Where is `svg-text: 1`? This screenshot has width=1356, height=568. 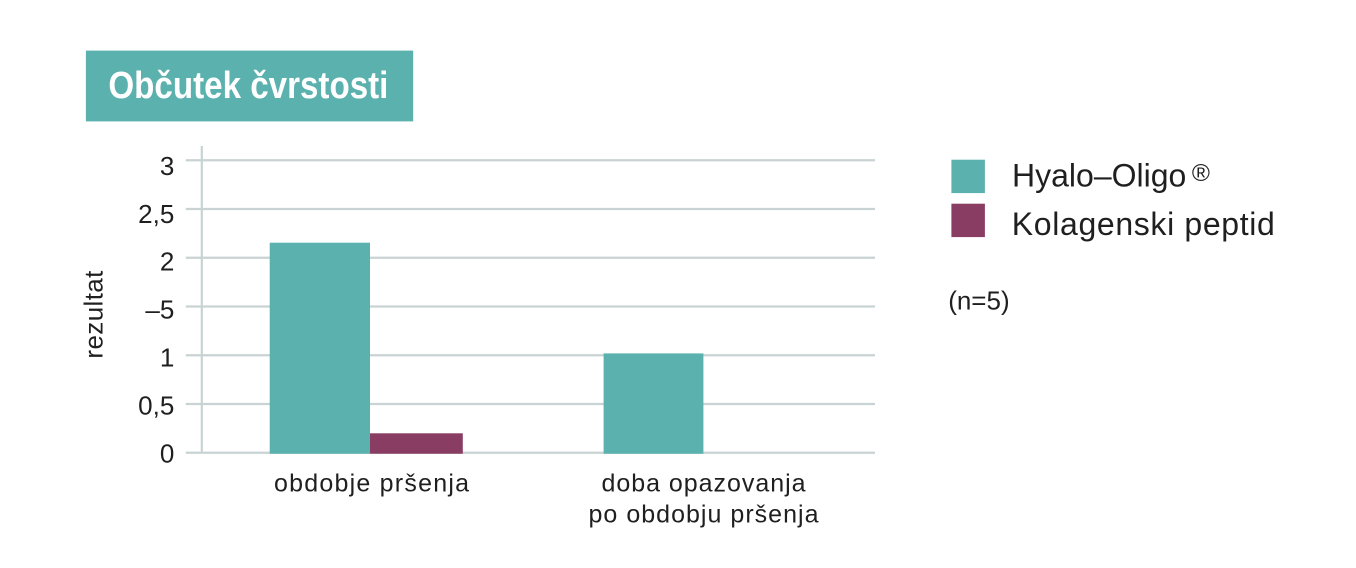 svg-text: 1 is located at coordinates (167, 358).